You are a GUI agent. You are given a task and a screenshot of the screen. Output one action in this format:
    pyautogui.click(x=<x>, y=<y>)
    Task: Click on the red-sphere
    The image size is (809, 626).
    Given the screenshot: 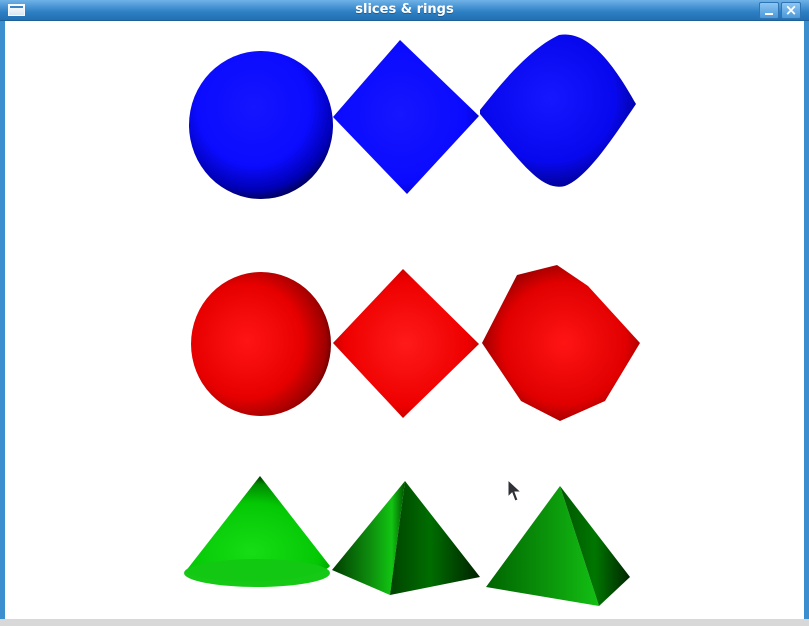 What is the action you would take?
    pyautogui.click(x=261, y=344)
    